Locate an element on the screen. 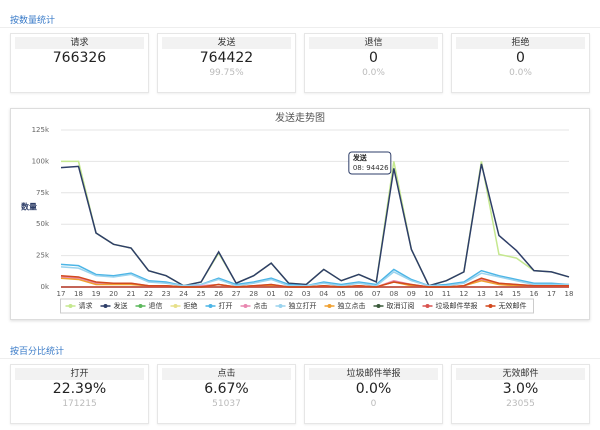 The image size is (600, 430). card-label: 请求 is located at coordinates (79, 43).